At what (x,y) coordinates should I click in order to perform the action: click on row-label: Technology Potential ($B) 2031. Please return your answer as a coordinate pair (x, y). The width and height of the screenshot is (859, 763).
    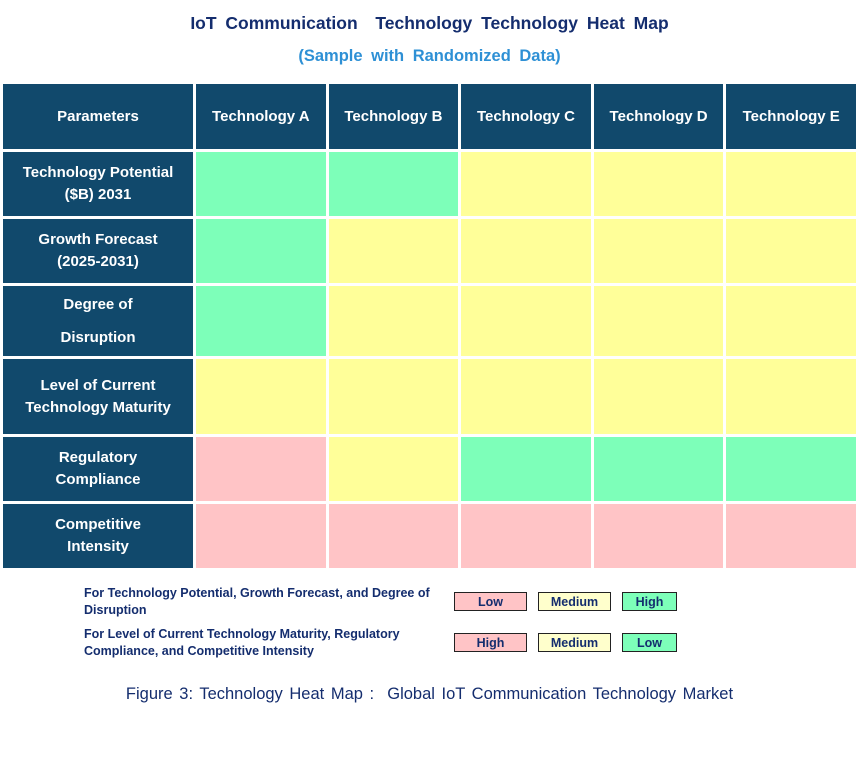
    Looking at the image, I should click on (98, 184).